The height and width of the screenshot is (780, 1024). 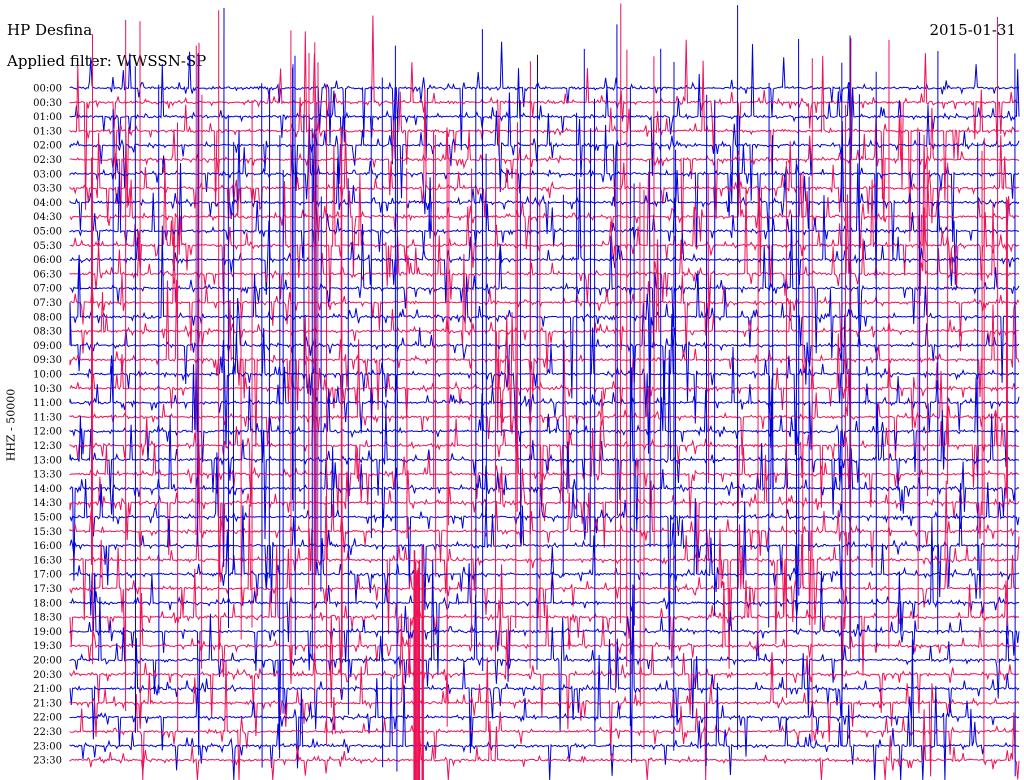 I want to click on time-tick-label: 06:30, so click(x=47, y=274).